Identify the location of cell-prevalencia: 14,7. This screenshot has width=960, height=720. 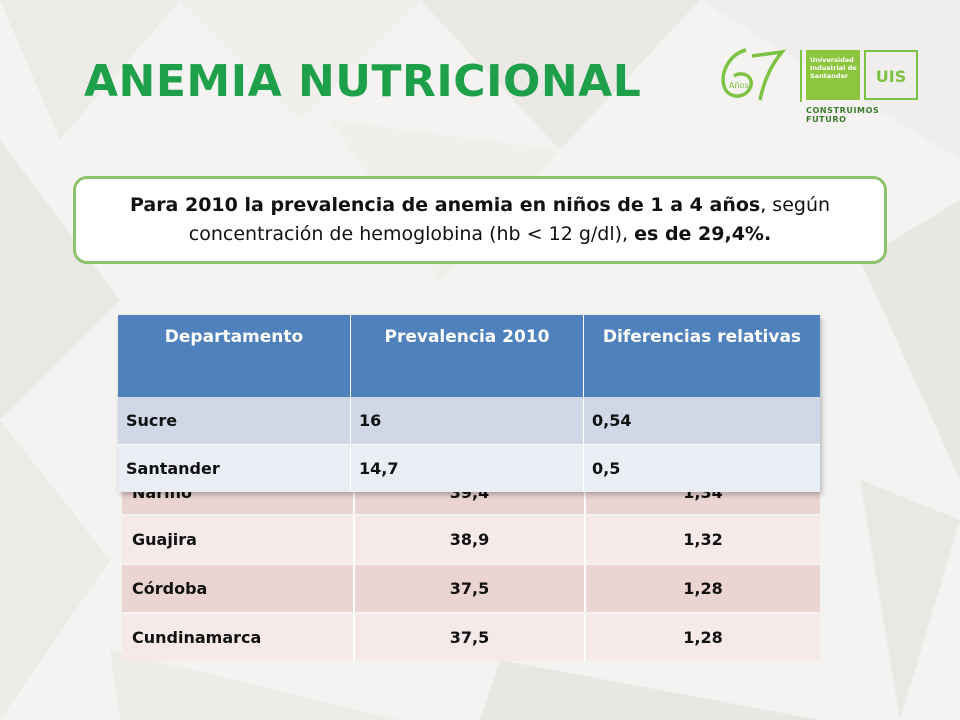
(467, 468).